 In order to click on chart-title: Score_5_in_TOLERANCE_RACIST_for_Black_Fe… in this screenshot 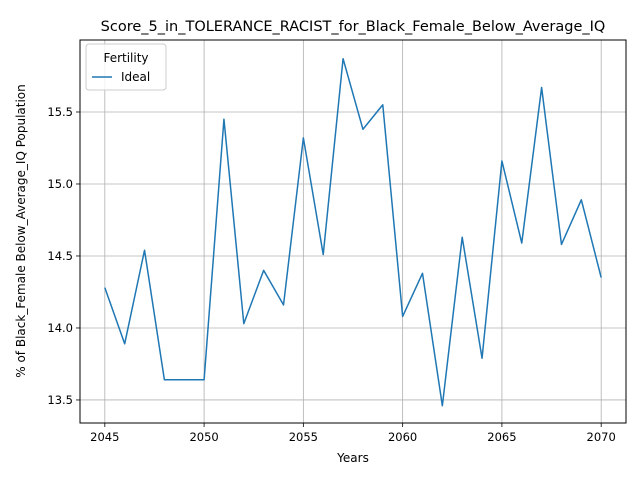, I will do `click(353, 27)`.